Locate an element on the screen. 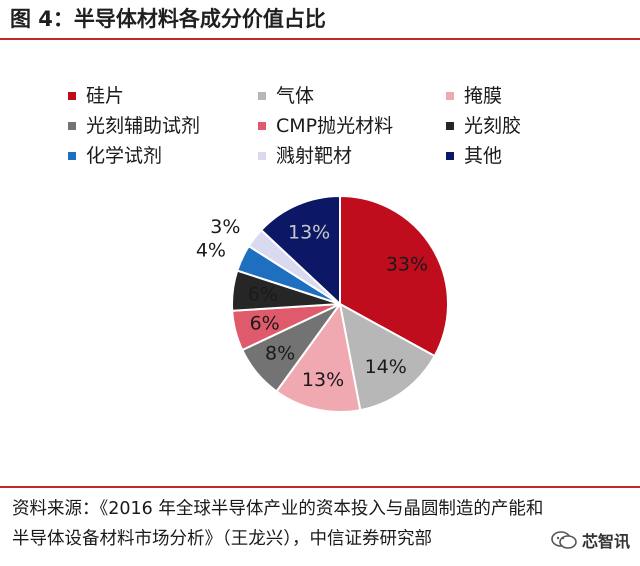  legend-label: 光刻胶 is located at coordinates (493, 126).